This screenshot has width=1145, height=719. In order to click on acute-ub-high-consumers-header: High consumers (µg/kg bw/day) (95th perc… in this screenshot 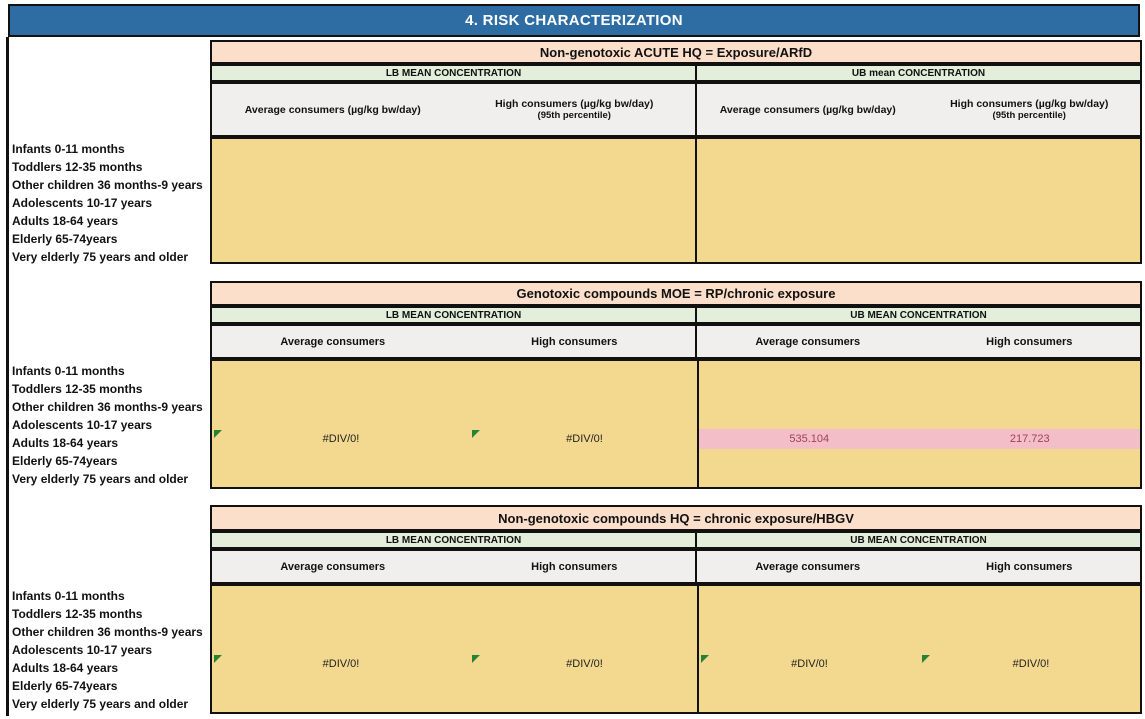, I will do `click(1029, 109)`.